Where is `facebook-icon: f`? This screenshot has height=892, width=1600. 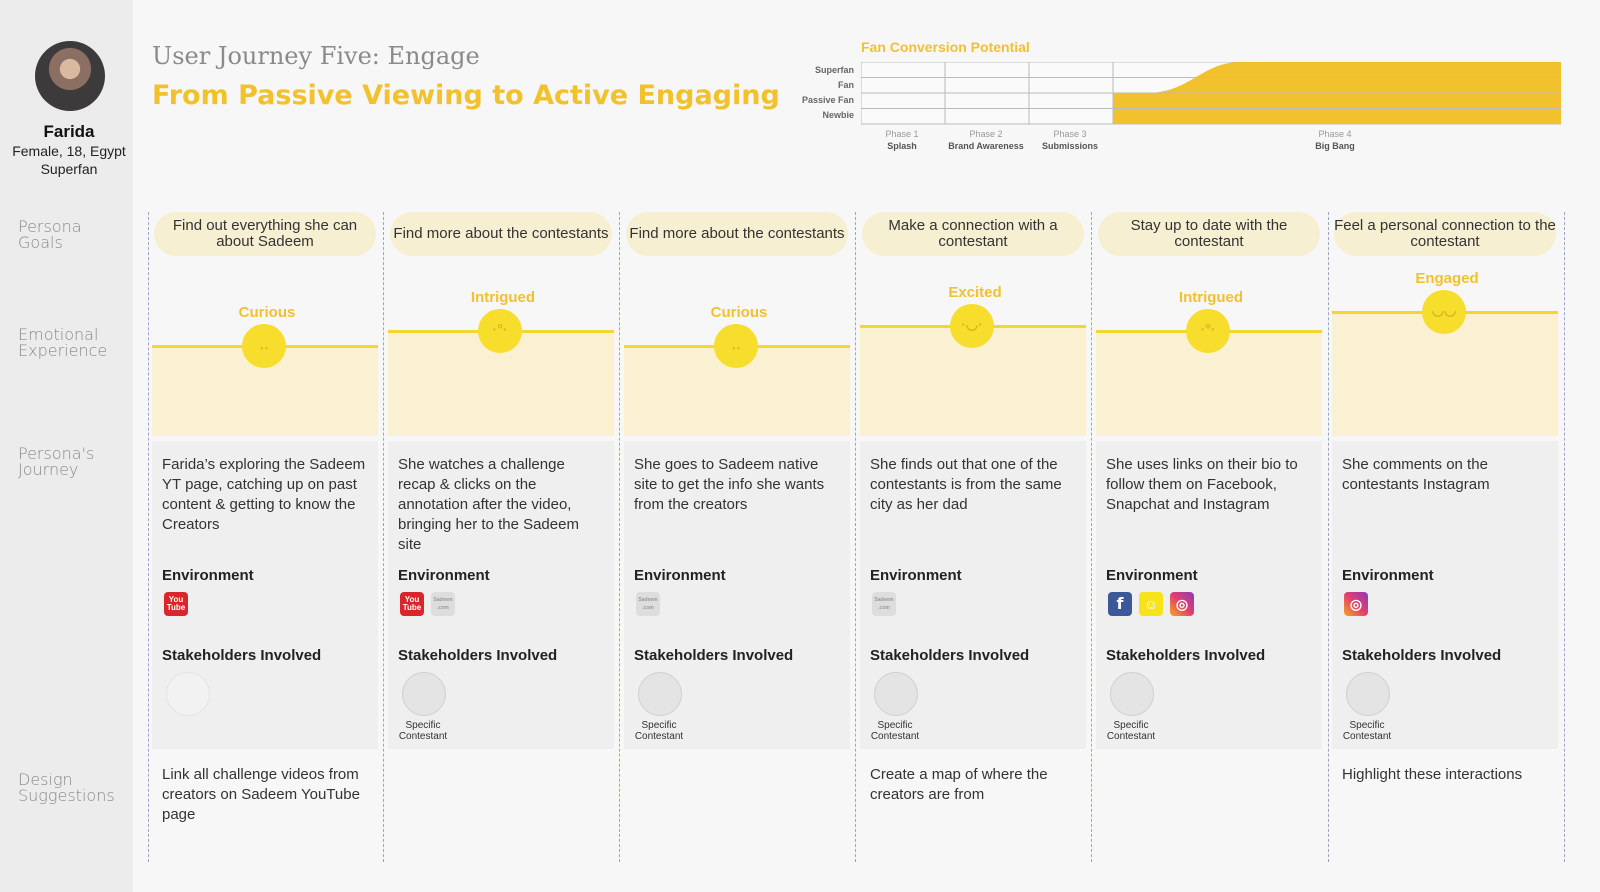
facebook-icon: f is located at coordinates (1120, 604).